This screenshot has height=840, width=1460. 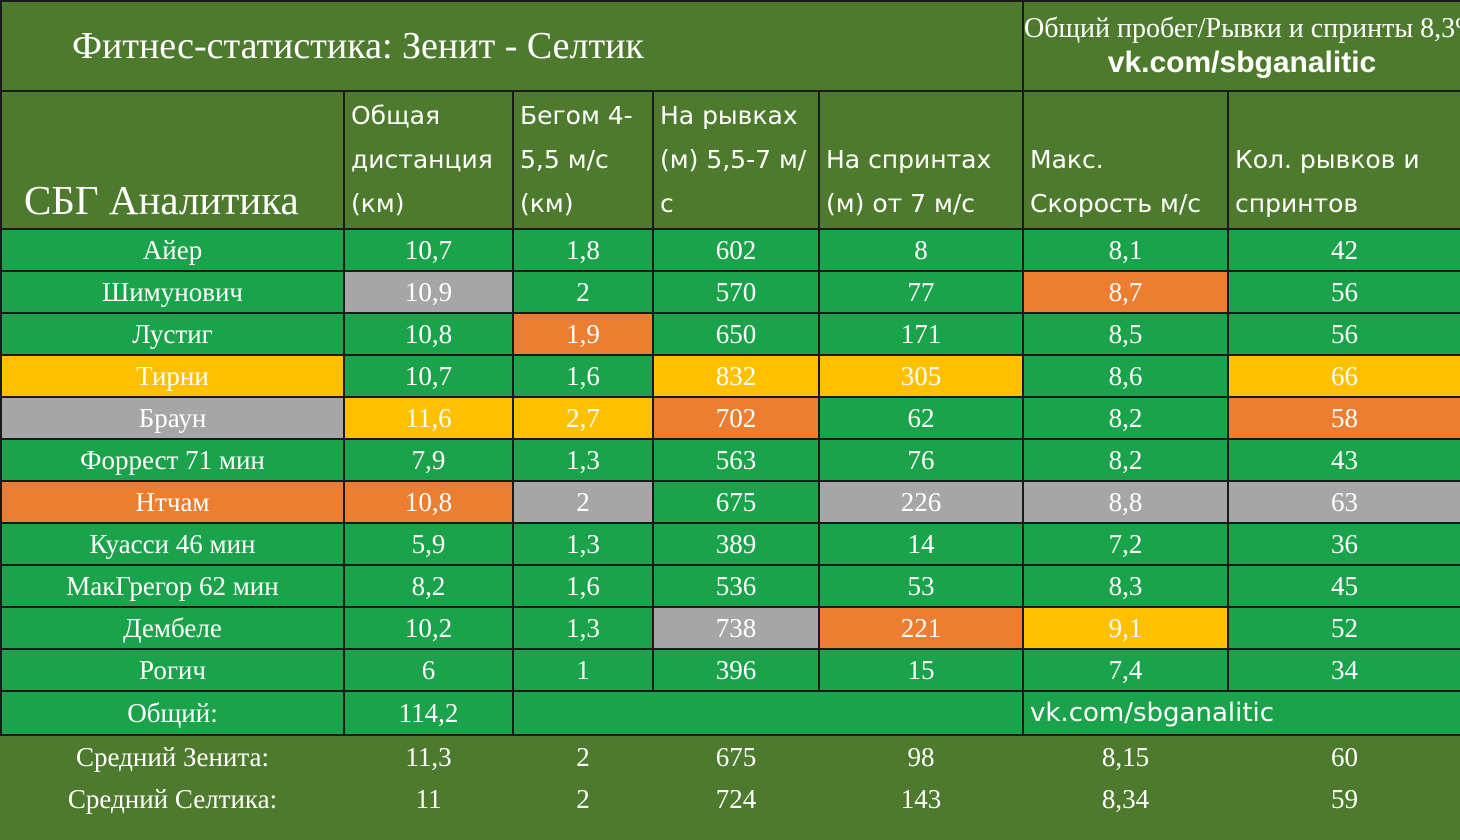 I want to click on stat-cell: 738, so click(x=736, y=628).